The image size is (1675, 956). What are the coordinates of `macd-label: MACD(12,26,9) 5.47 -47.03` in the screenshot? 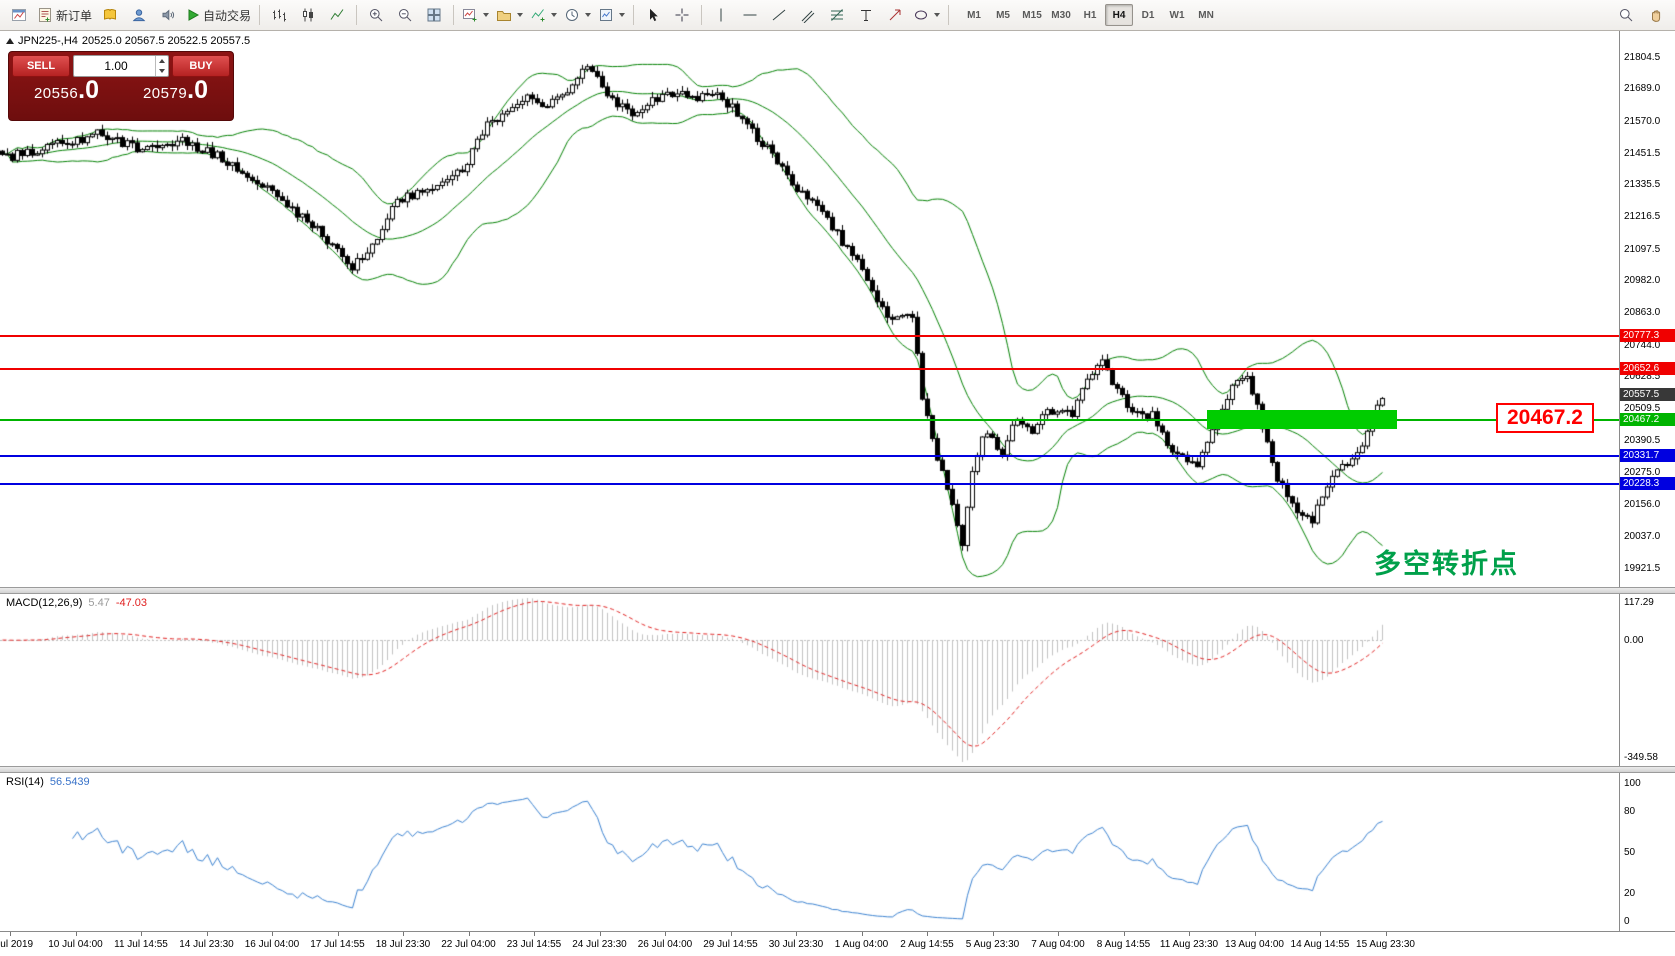 It's located at (76, 603).